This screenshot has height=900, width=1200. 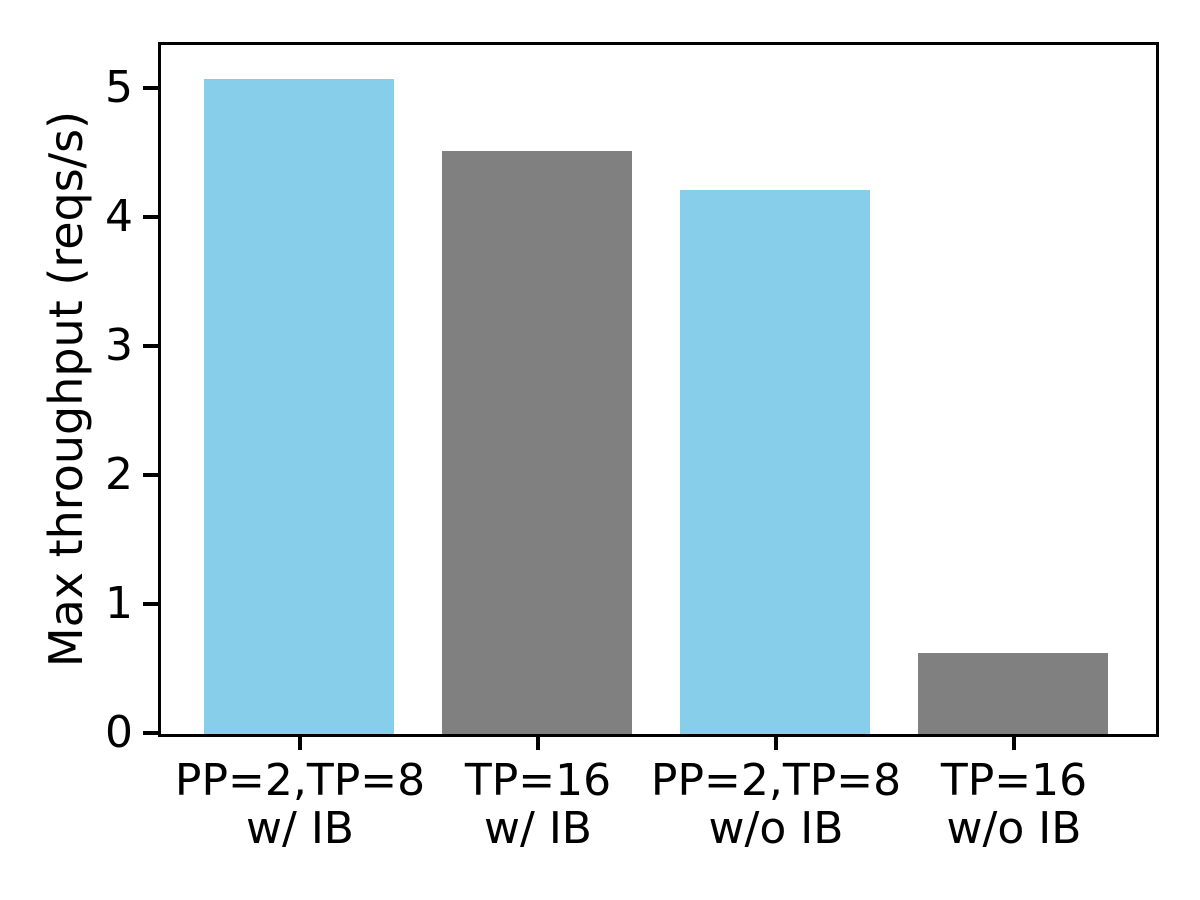 What do you see at coordinates (119, 216) in the screenshot?
I see `y-tick-label-4: 4` at bounding box center [119, 216].